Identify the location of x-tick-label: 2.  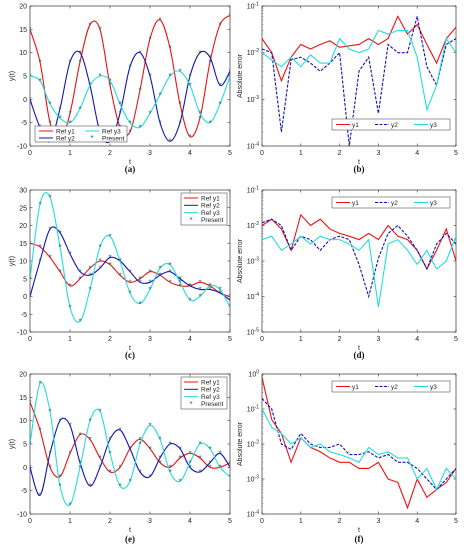
(340, 339).